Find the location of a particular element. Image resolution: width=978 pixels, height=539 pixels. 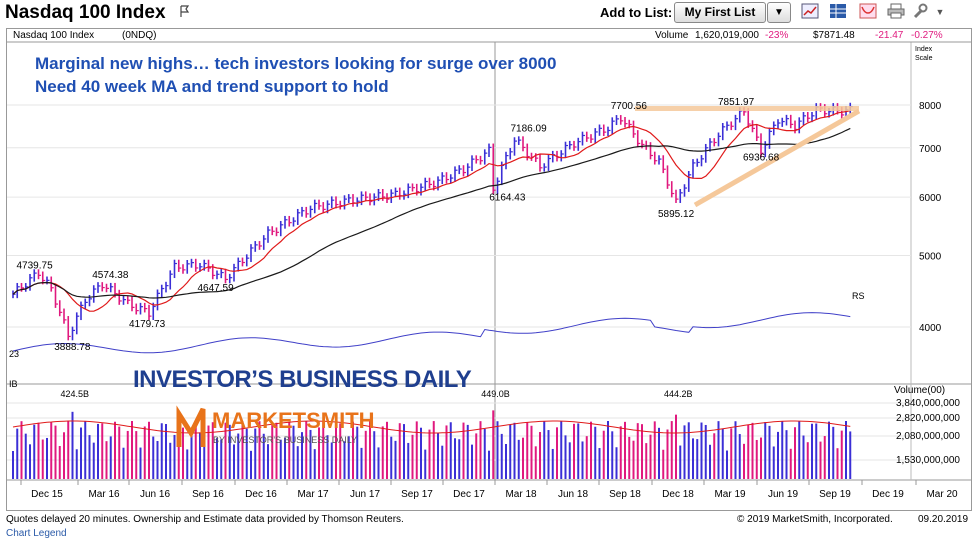

price-level-label: 7700.56 is located at coordinates (629, 106).